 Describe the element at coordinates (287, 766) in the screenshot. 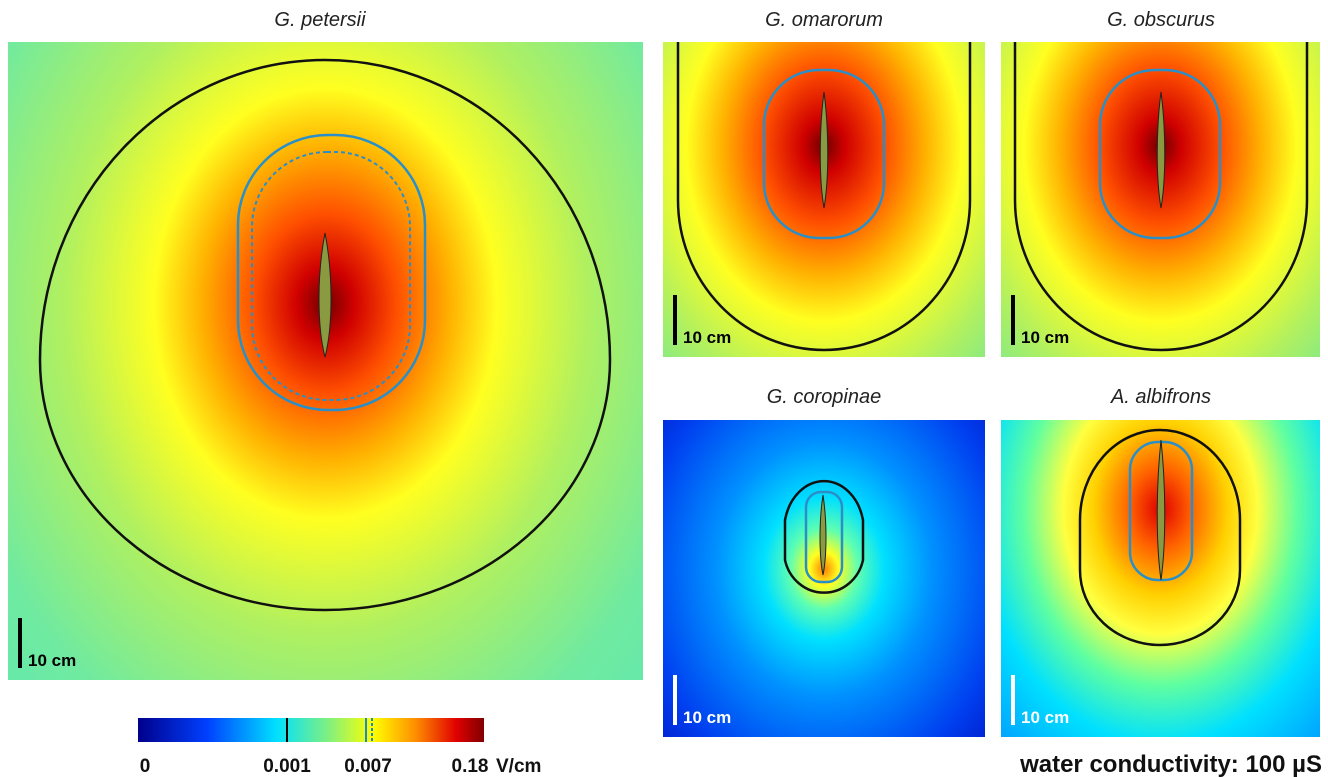

I see `colorbar-label: 0.001` at that location.